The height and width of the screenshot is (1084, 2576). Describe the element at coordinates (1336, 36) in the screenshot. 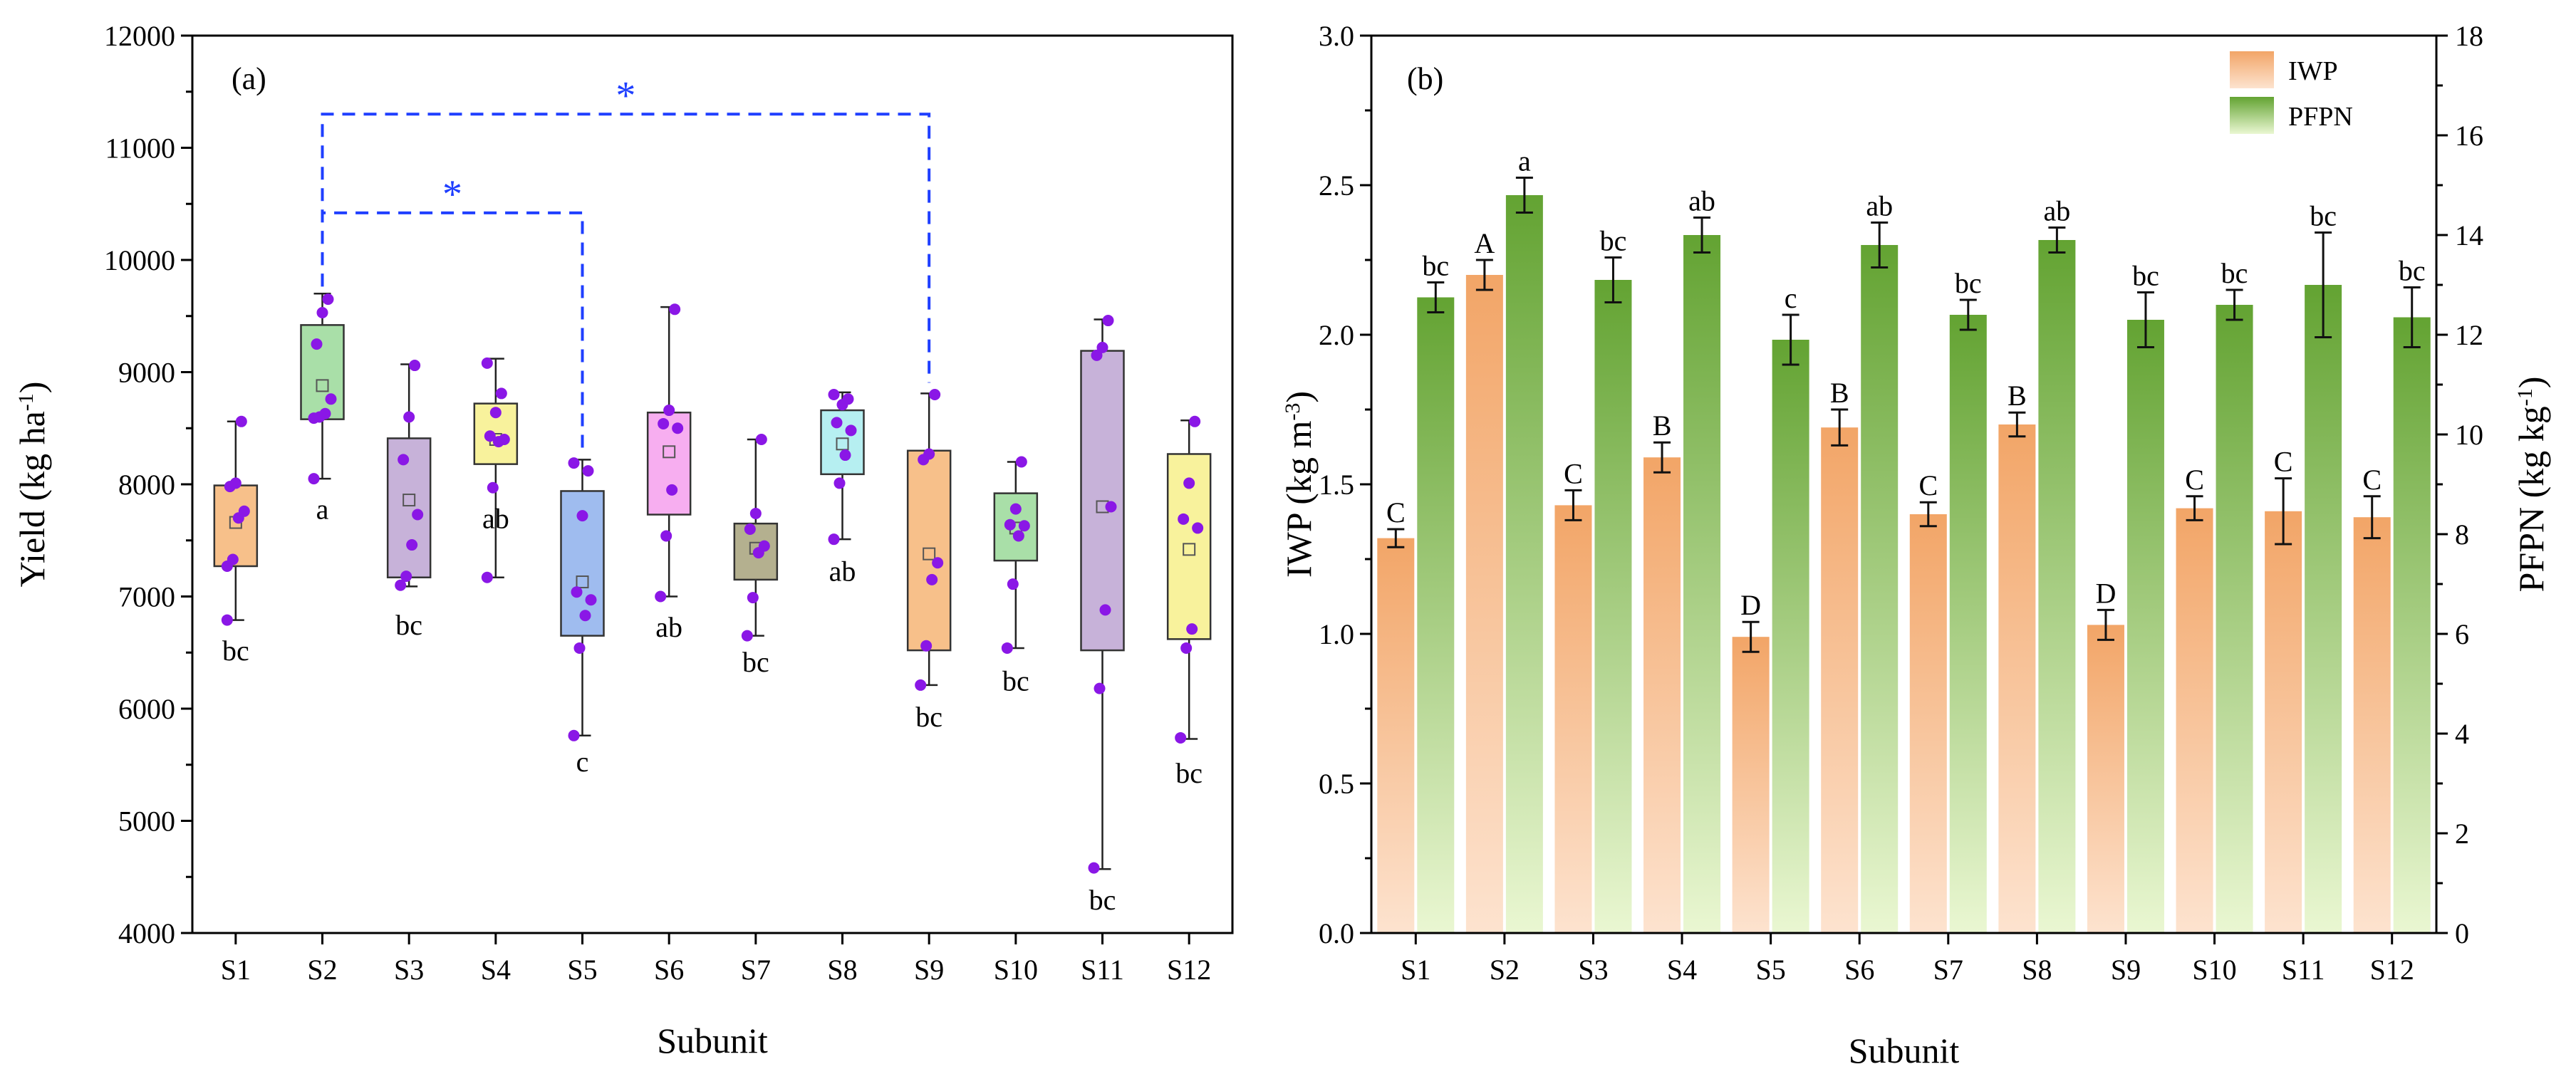

I see `b-left-y-tick-label: 3.0` at that location.